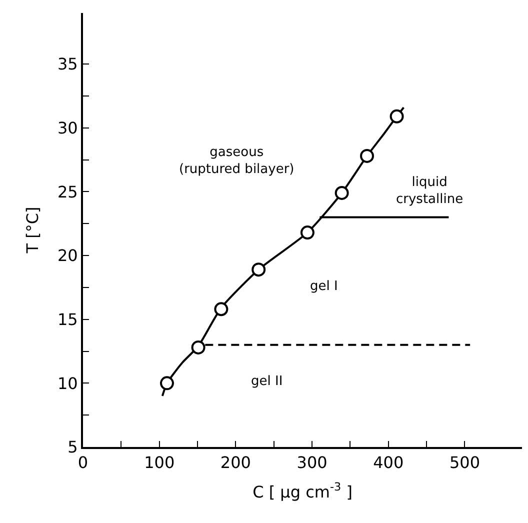 The height and width of the screenshot is (523, 528). I want to click on annotation: gaseous (ruptured bilayer), so click(236, 161).